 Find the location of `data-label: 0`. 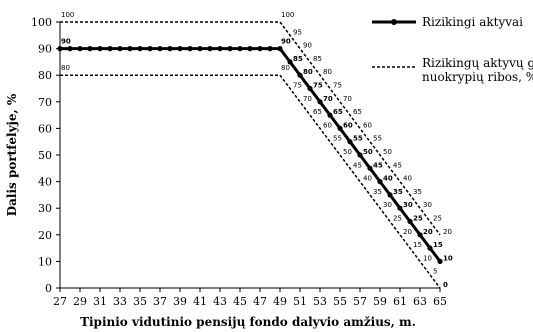

data-label: 0 is located at coordinates (445, 285).